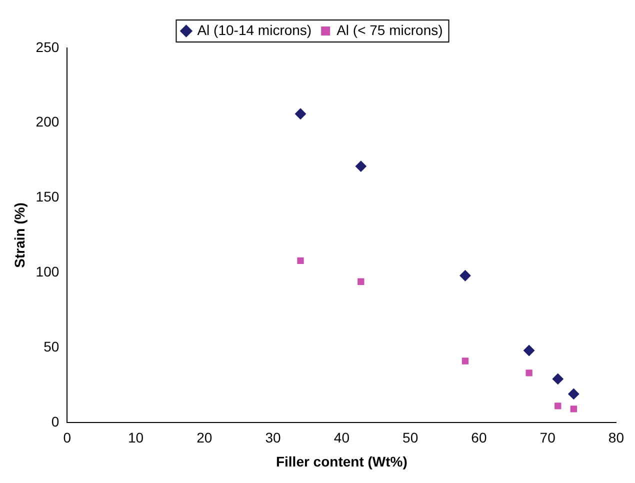  What do you see at coordinates (67, 438) in the screenshot?
I see `x-tick-label: 0` at bounding box center [67, 438].